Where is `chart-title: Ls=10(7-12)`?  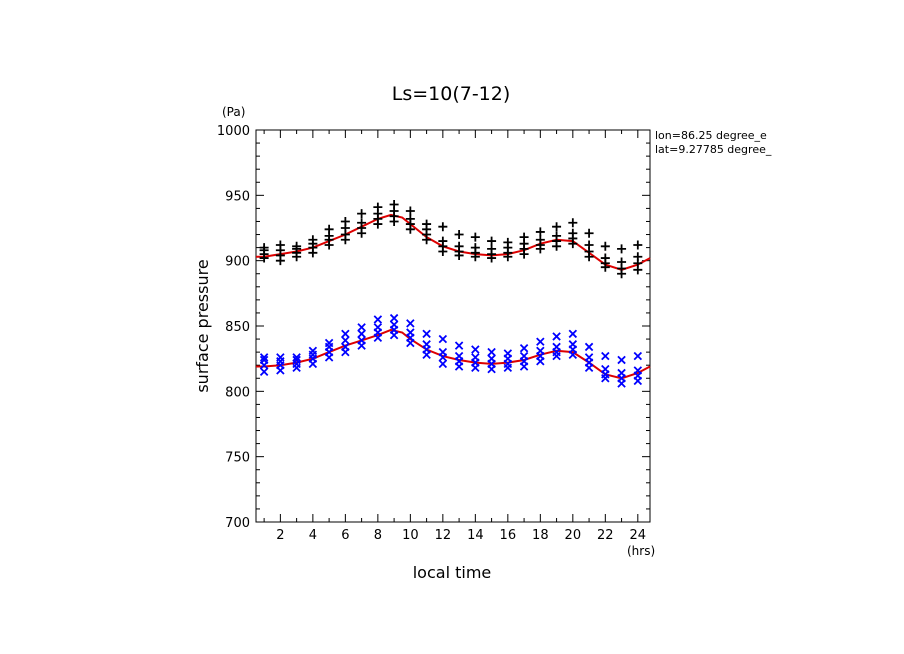
chart-title: Ls=10(7-12) is located at coordinates (451, 94).